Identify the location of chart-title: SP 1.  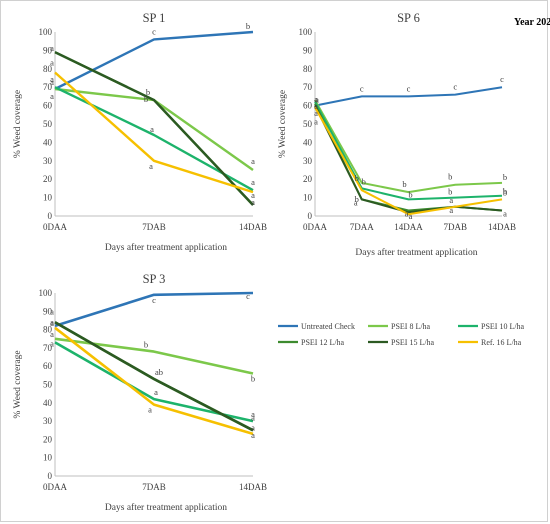
(154, 18).